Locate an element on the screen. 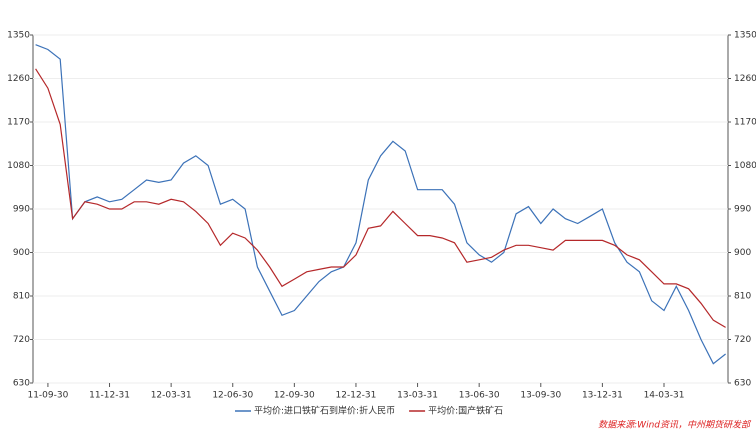  x-tick-label: 14-03-31 is located at coordinates (664, 396).